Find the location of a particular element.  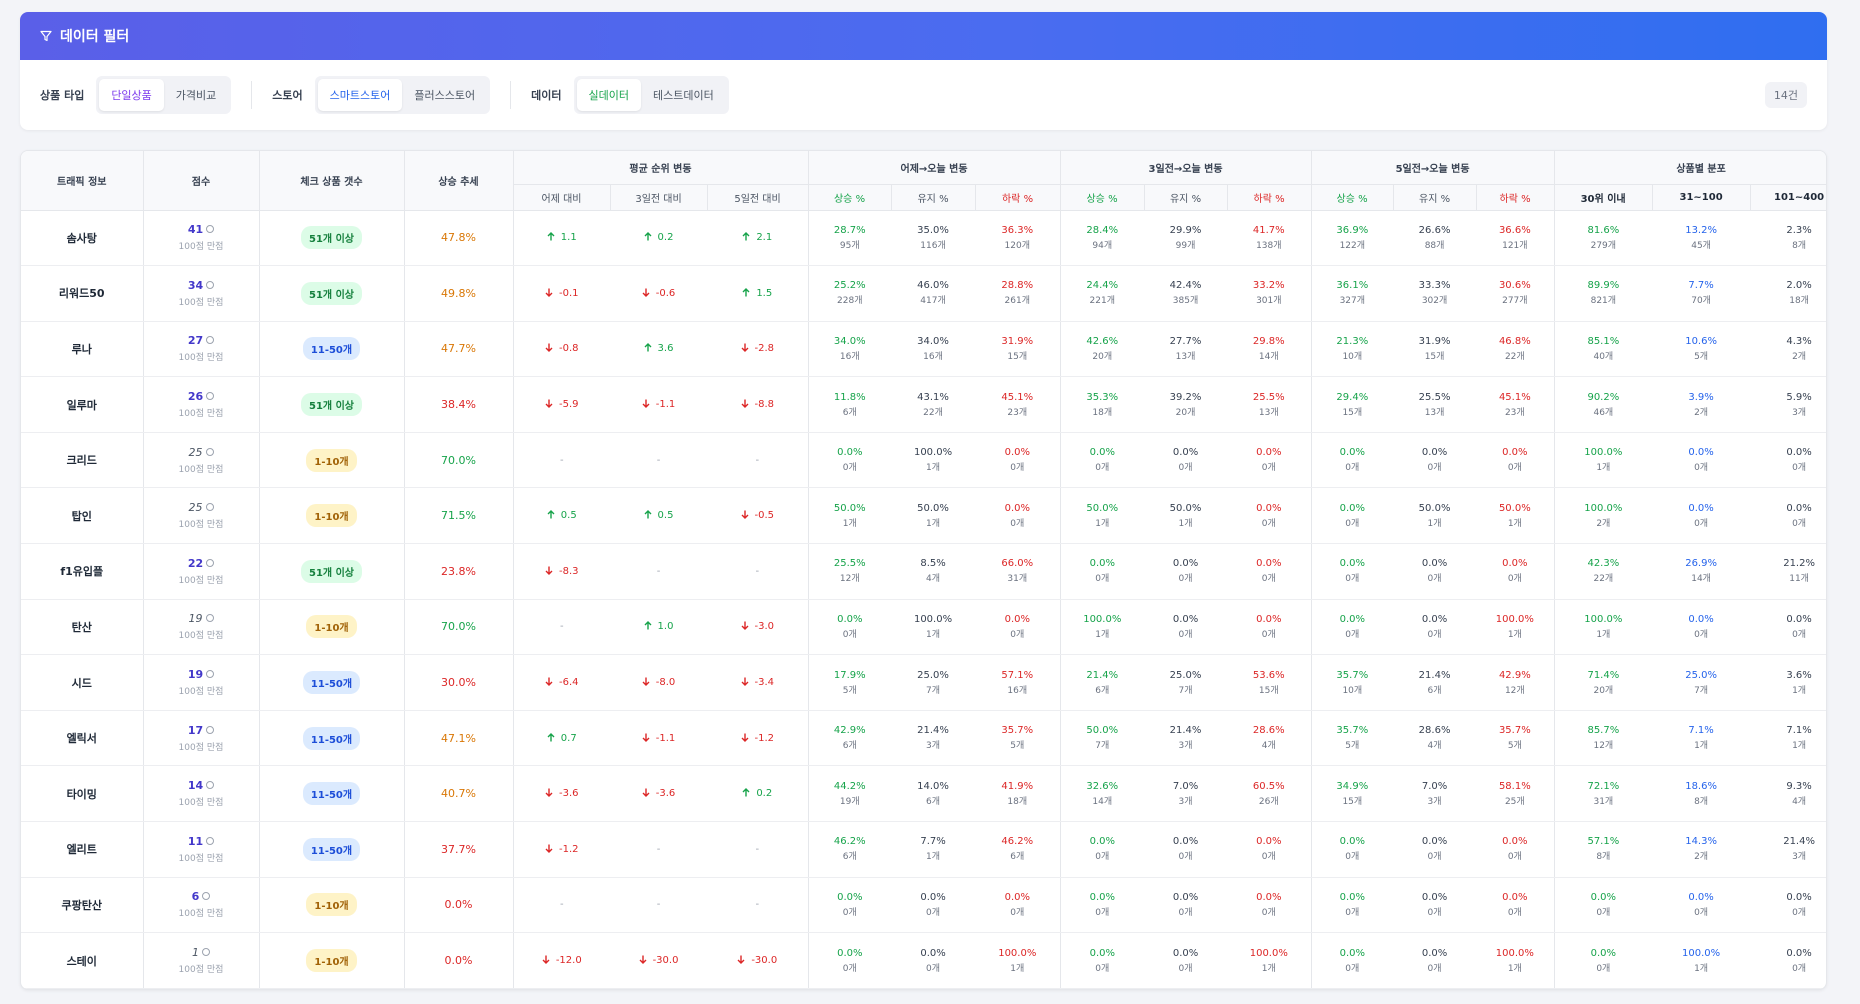

filter-option-button: 가격비교 is located at coordinates (196, 95).